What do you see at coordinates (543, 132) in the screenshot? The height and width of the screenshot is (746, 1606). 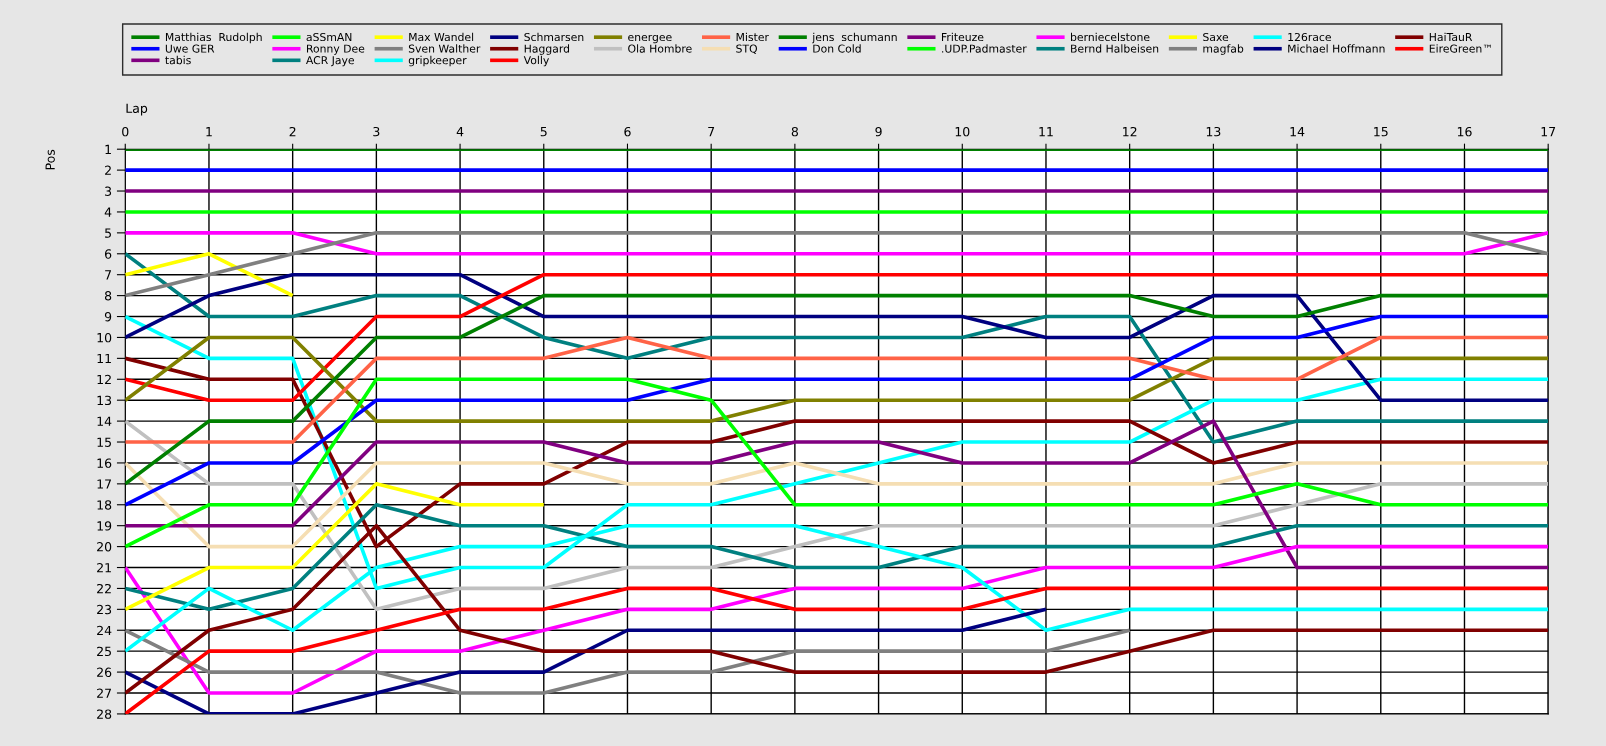 I see `x-tick-label: 5` at bounding box center [543, 132].